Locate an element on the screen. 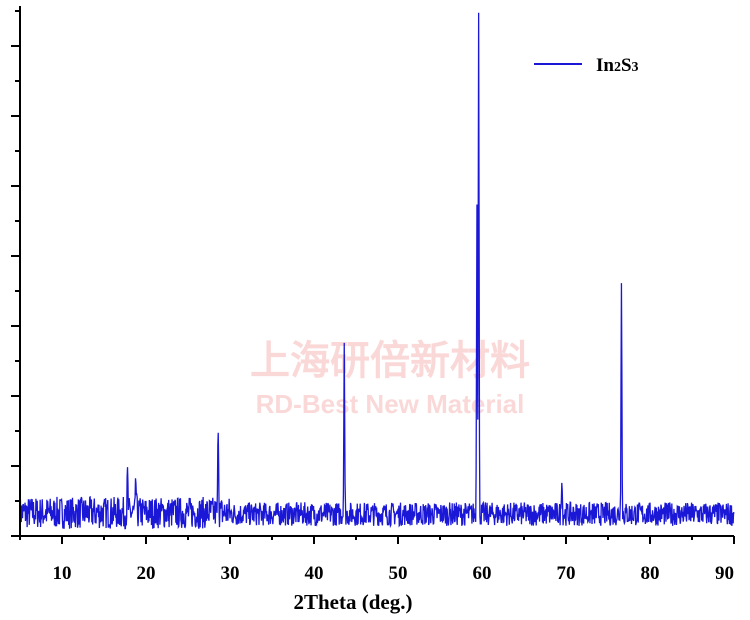 This screenshot has height=620, width=750. x-tick-label: 40 is located at coordinates (314, 573).